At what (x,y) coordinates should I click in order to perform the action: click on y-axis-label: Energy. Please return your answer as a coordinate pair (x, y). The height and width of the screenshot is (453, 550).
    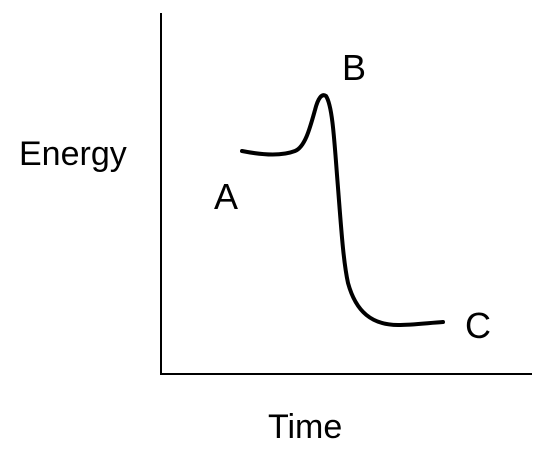
    Looking at the image, I should click on (73, 154).